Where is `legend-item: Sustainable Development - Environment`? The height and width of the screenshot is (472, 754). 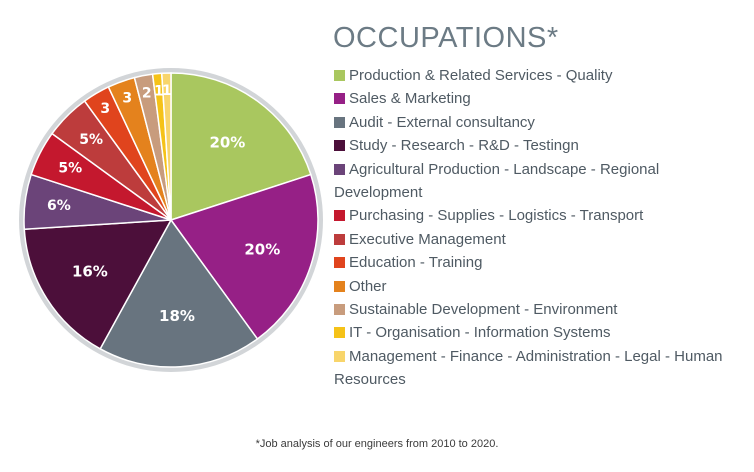 legend-item: Sustainable Development - Environment is located at coordinates (539, 309).